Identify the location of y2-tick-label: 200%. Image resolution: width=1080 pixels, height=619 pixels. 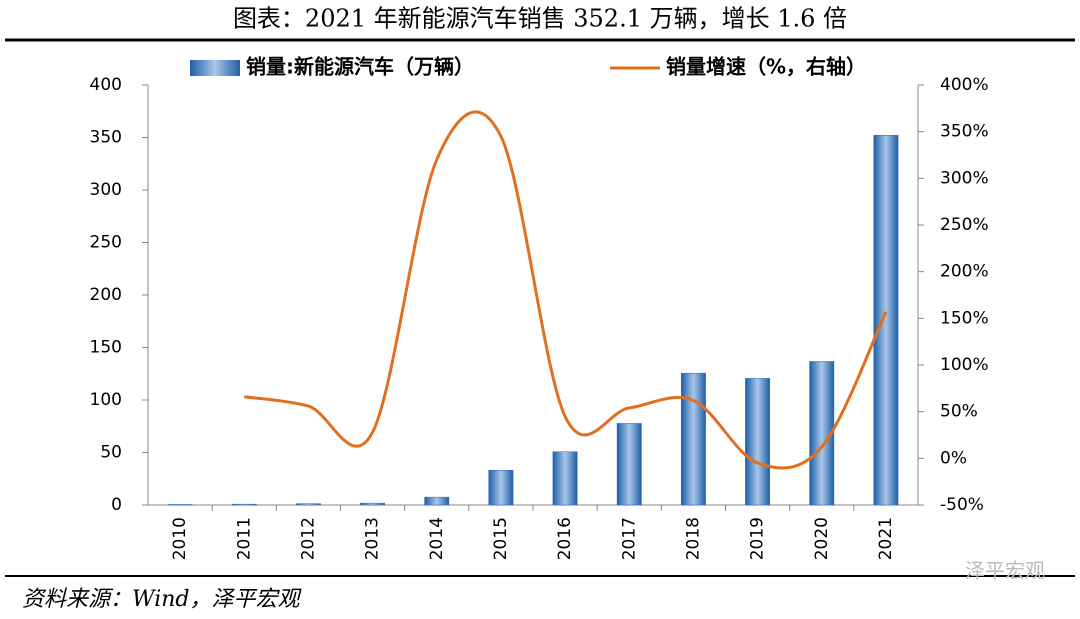
(964, 272).